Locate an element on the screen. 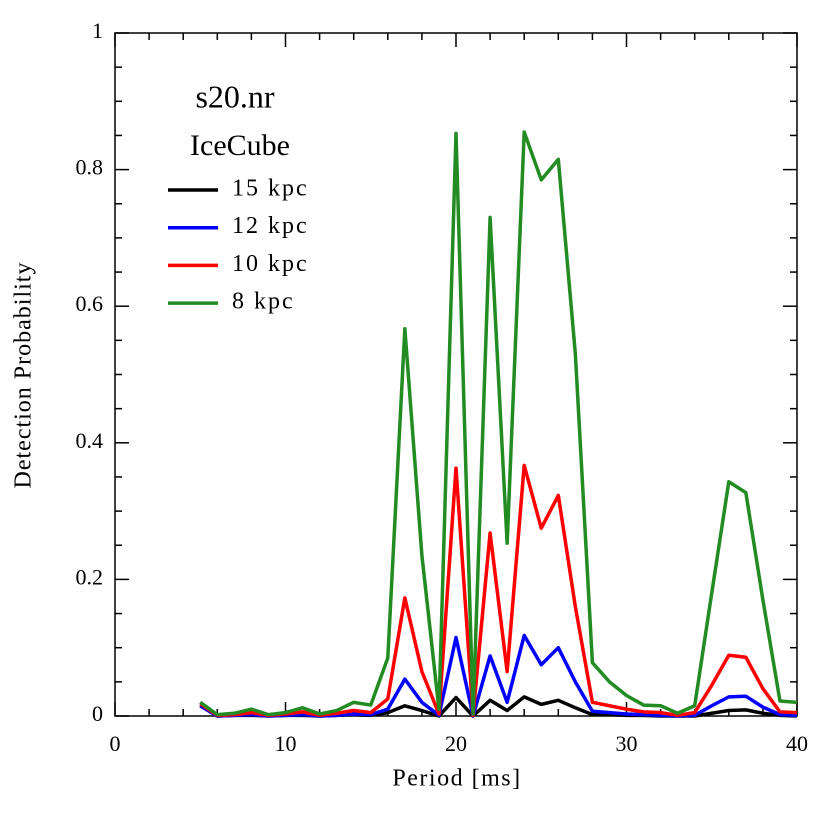  x-tick-label: 40 is located at coordinates (797, 743).